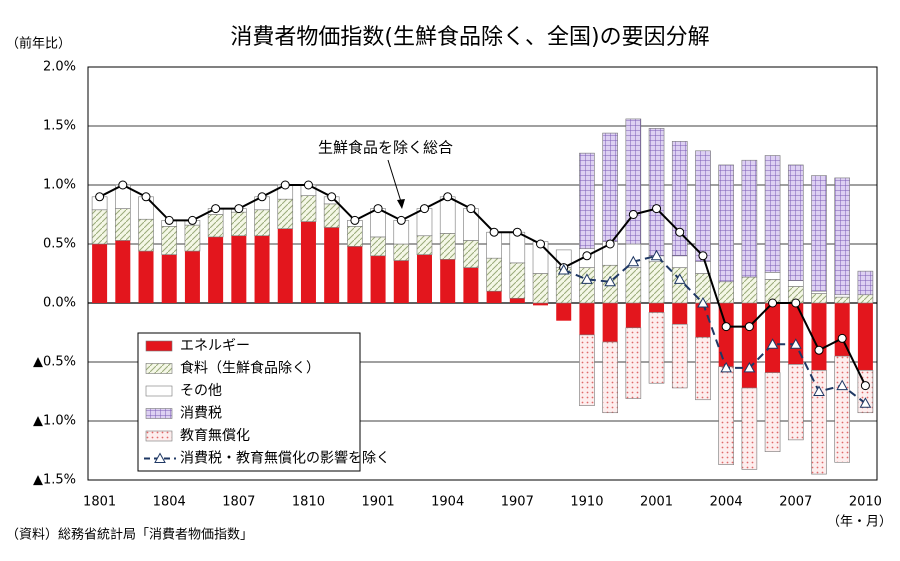  Describe the element at coordinates (54, 362) in the screenshot. I see `y-tick-label: ▲0.5%` at that location.